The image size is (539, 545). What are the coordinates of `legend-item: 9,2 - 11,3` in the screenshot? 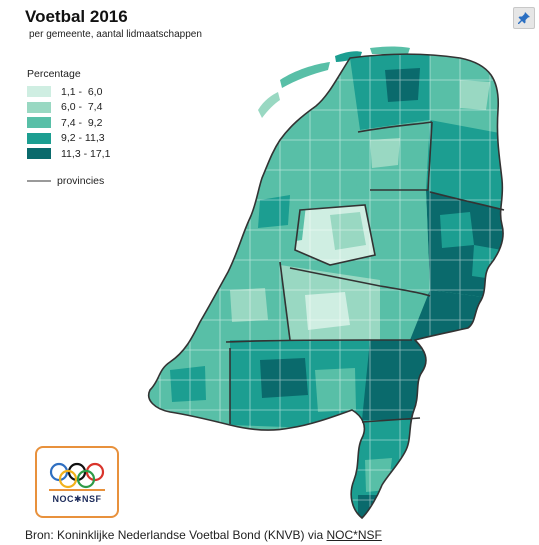 It's located at (68, 139).